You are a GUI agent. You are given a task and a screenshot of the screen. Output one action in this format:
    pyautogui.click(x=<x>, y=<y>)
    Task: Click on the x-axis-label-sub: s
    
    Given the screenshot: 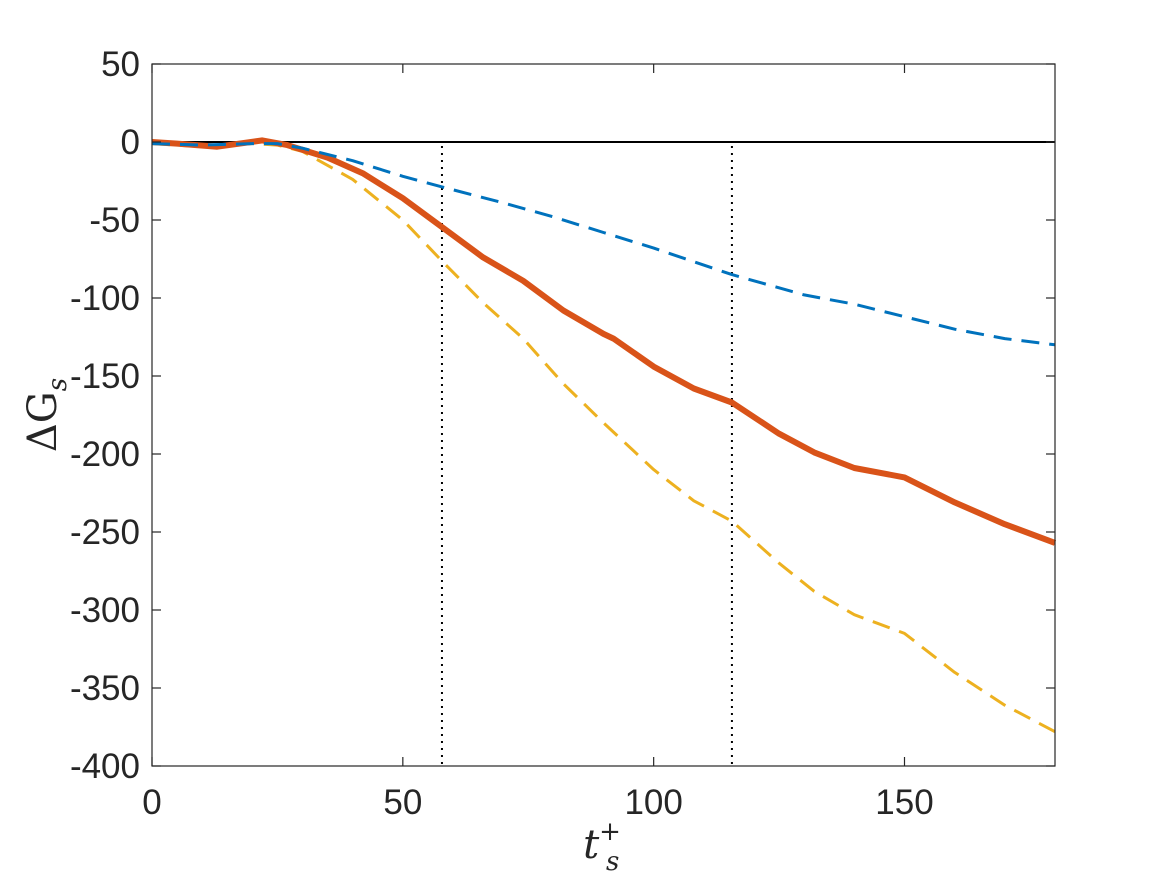 What is the action you would take?
    pyautogui.click(x=612, y=861)
    